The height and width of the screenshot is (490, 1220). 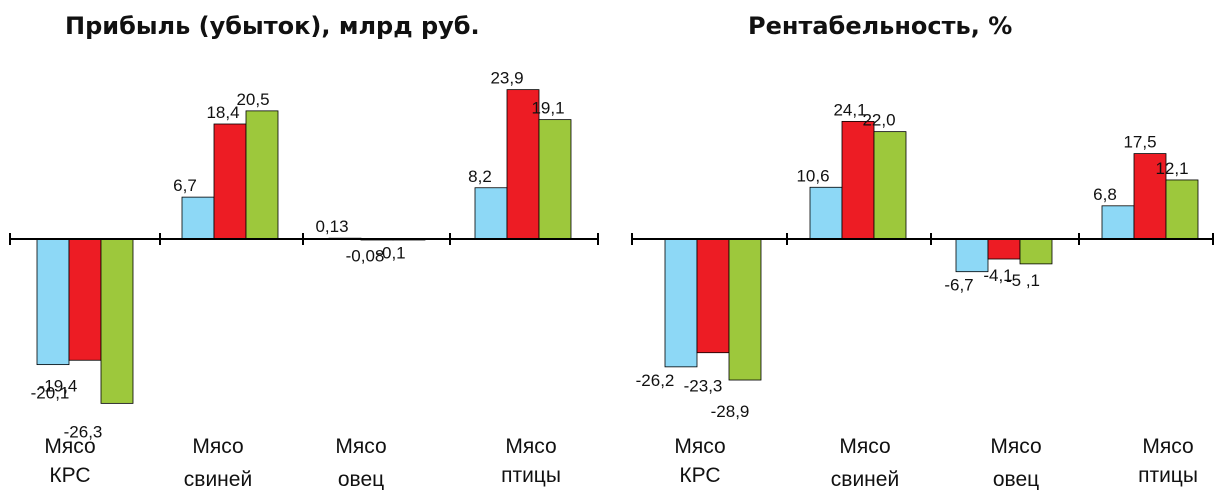 What do you see at coordinates (1118, 222) in the screenshot?
I see `bar-chart2-s1-c4` at bounding box center [1118, 222].